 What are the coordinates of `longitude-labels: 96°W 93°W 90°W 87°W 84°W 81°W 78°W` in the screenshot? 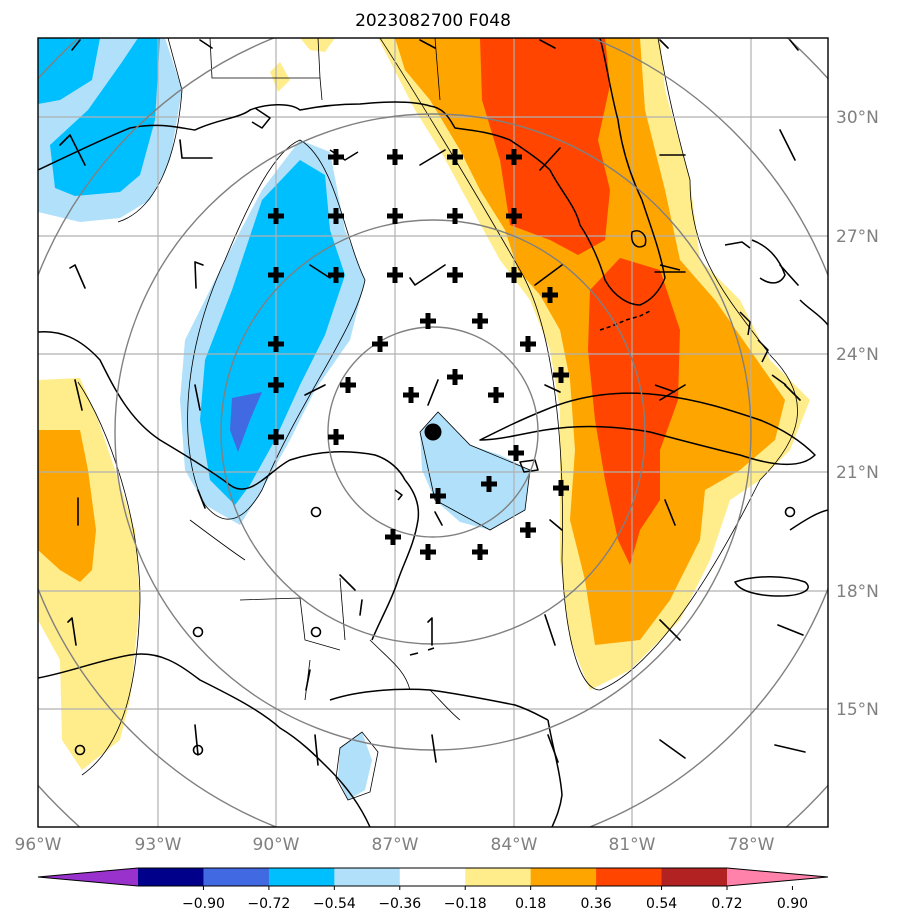 It's located at (395, 845).